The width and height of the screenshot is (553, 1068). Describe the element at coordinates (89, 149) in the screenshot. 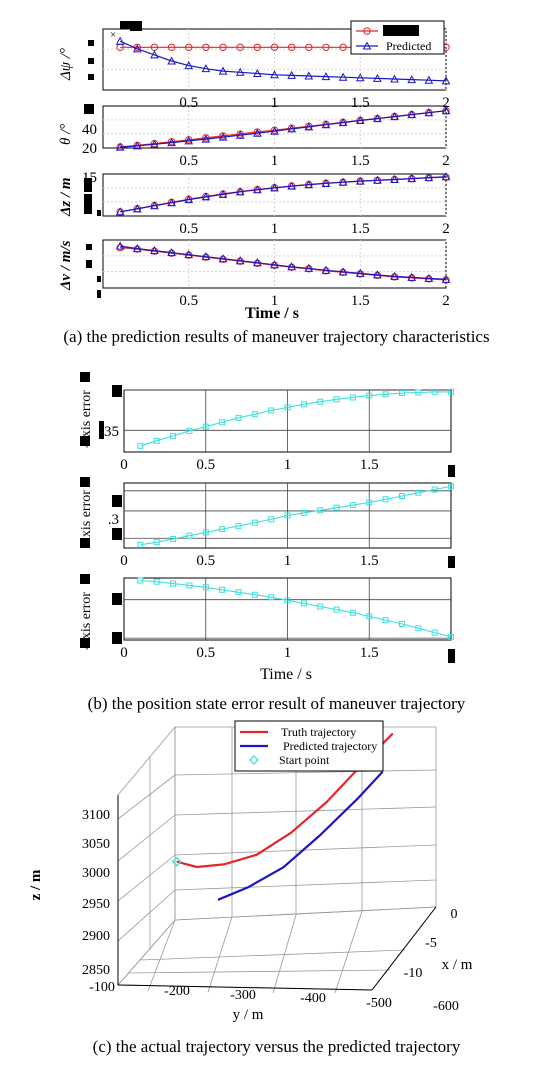

I see `ytick-theta-20: 20` at that location.